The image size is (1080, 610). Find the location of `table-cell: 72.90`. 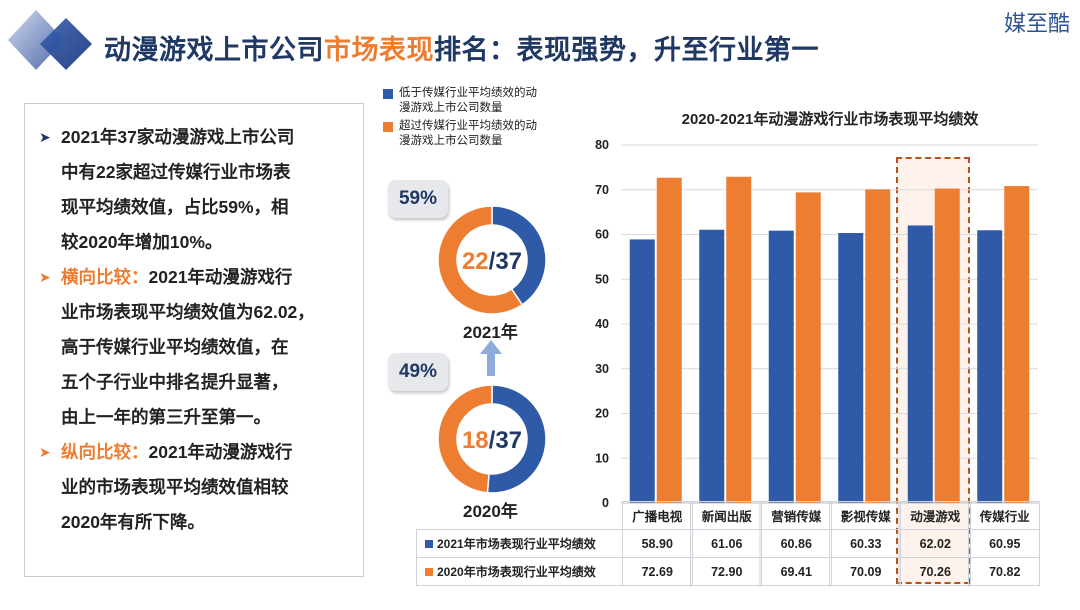

table-cell: 72.90 is located at coordinates (726, 571).